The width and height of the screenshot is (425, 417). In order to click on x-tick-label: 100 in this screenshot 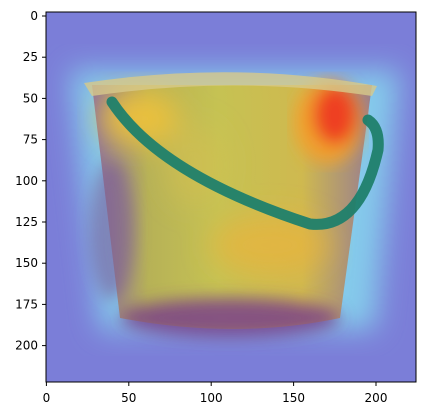, I will do `click(211, 398)`.